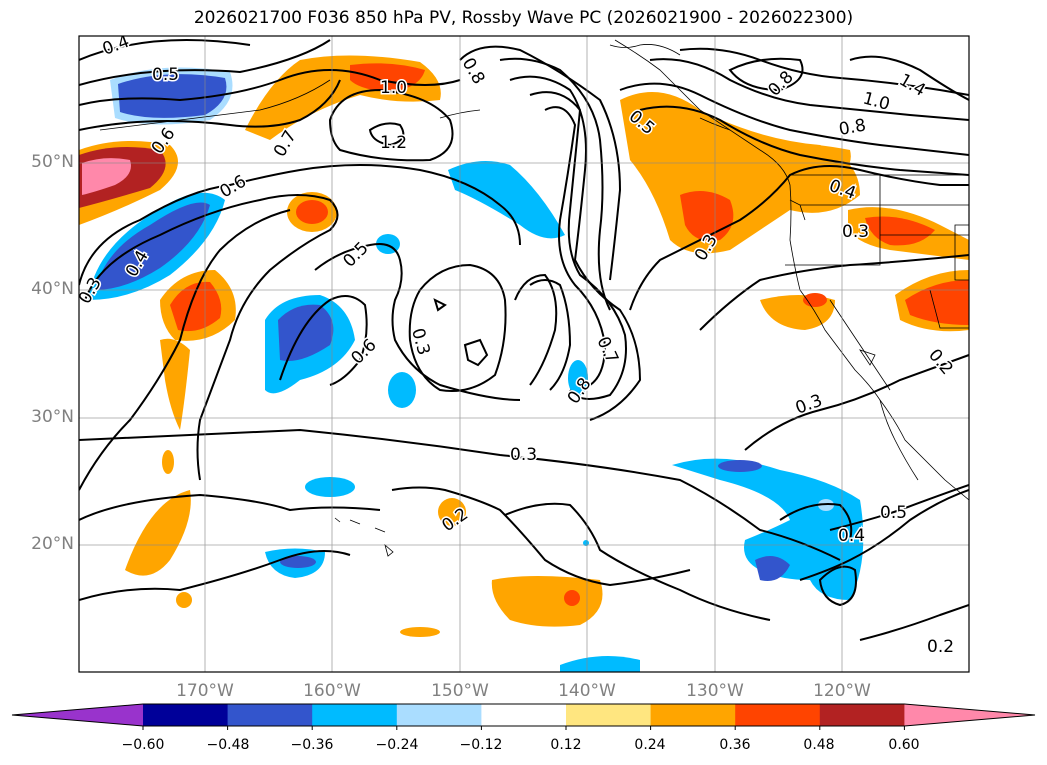 The height and width of the screenshot is (765, 1047). Describe the element at coordinates (228, 745) in the screenshot. I see `colorbar-tick: −0.48` at that location.